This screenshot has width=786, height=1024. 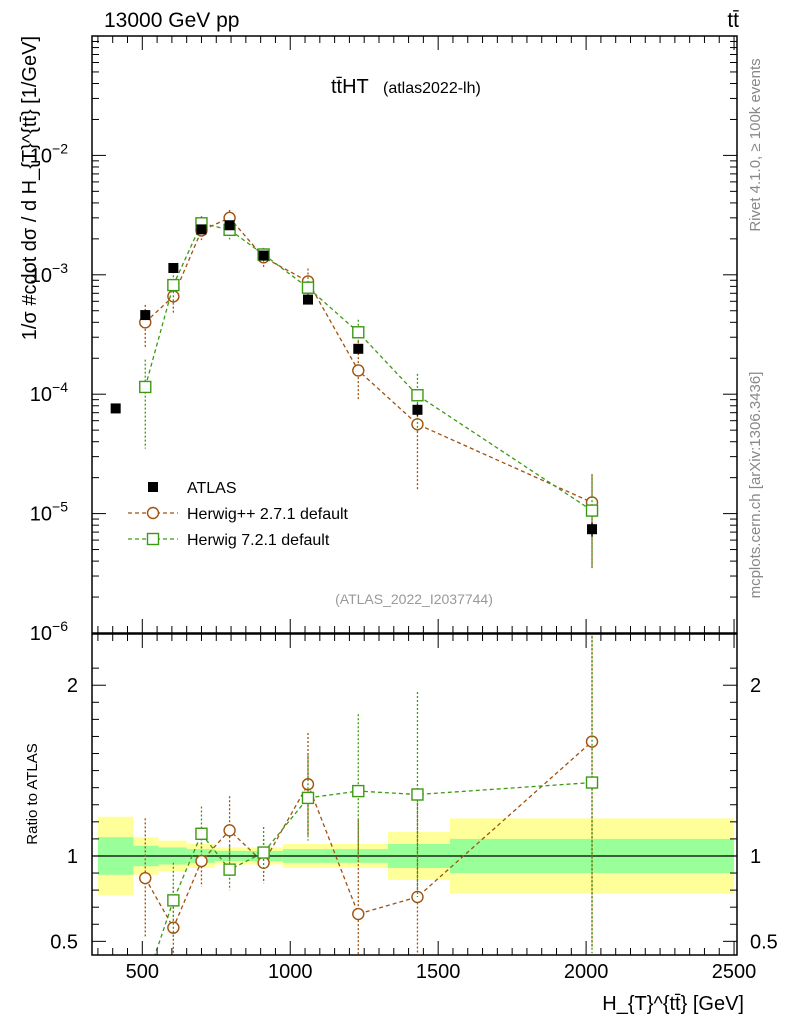 What do you see at coordinates (432, 88) in the screenshot?
I see `chart-subtitle: (atlas2022-lh)` at bounding box center [432, 88].